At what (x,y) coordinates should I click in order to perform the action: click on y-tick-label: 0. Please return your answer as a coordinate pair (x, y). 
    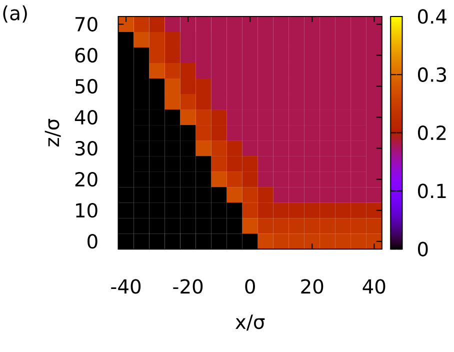
    Looking at the image, I should click on (93, 241).